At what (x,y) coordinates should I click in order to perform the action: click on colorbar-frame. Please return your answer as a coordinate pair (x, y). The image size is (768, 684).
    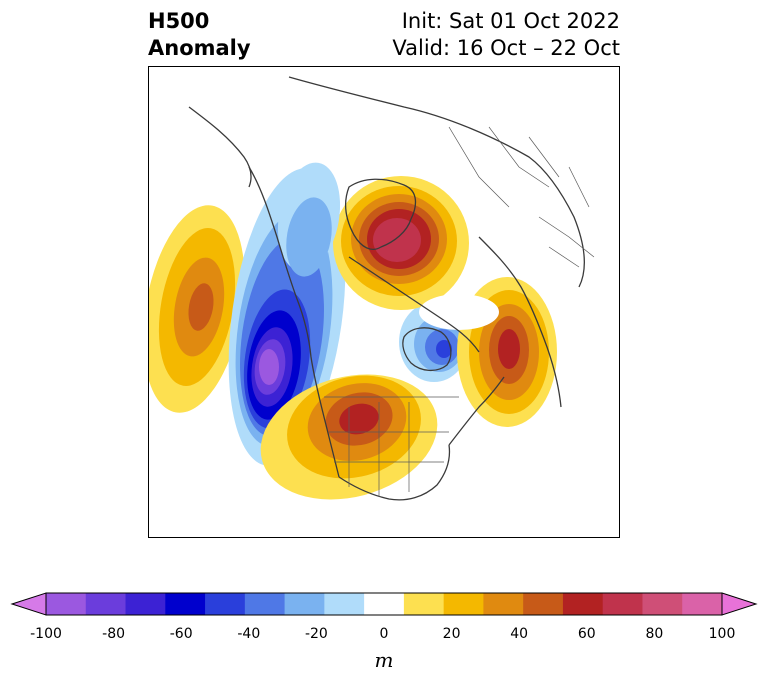
    Looking at the image, I should click on (384, 604).